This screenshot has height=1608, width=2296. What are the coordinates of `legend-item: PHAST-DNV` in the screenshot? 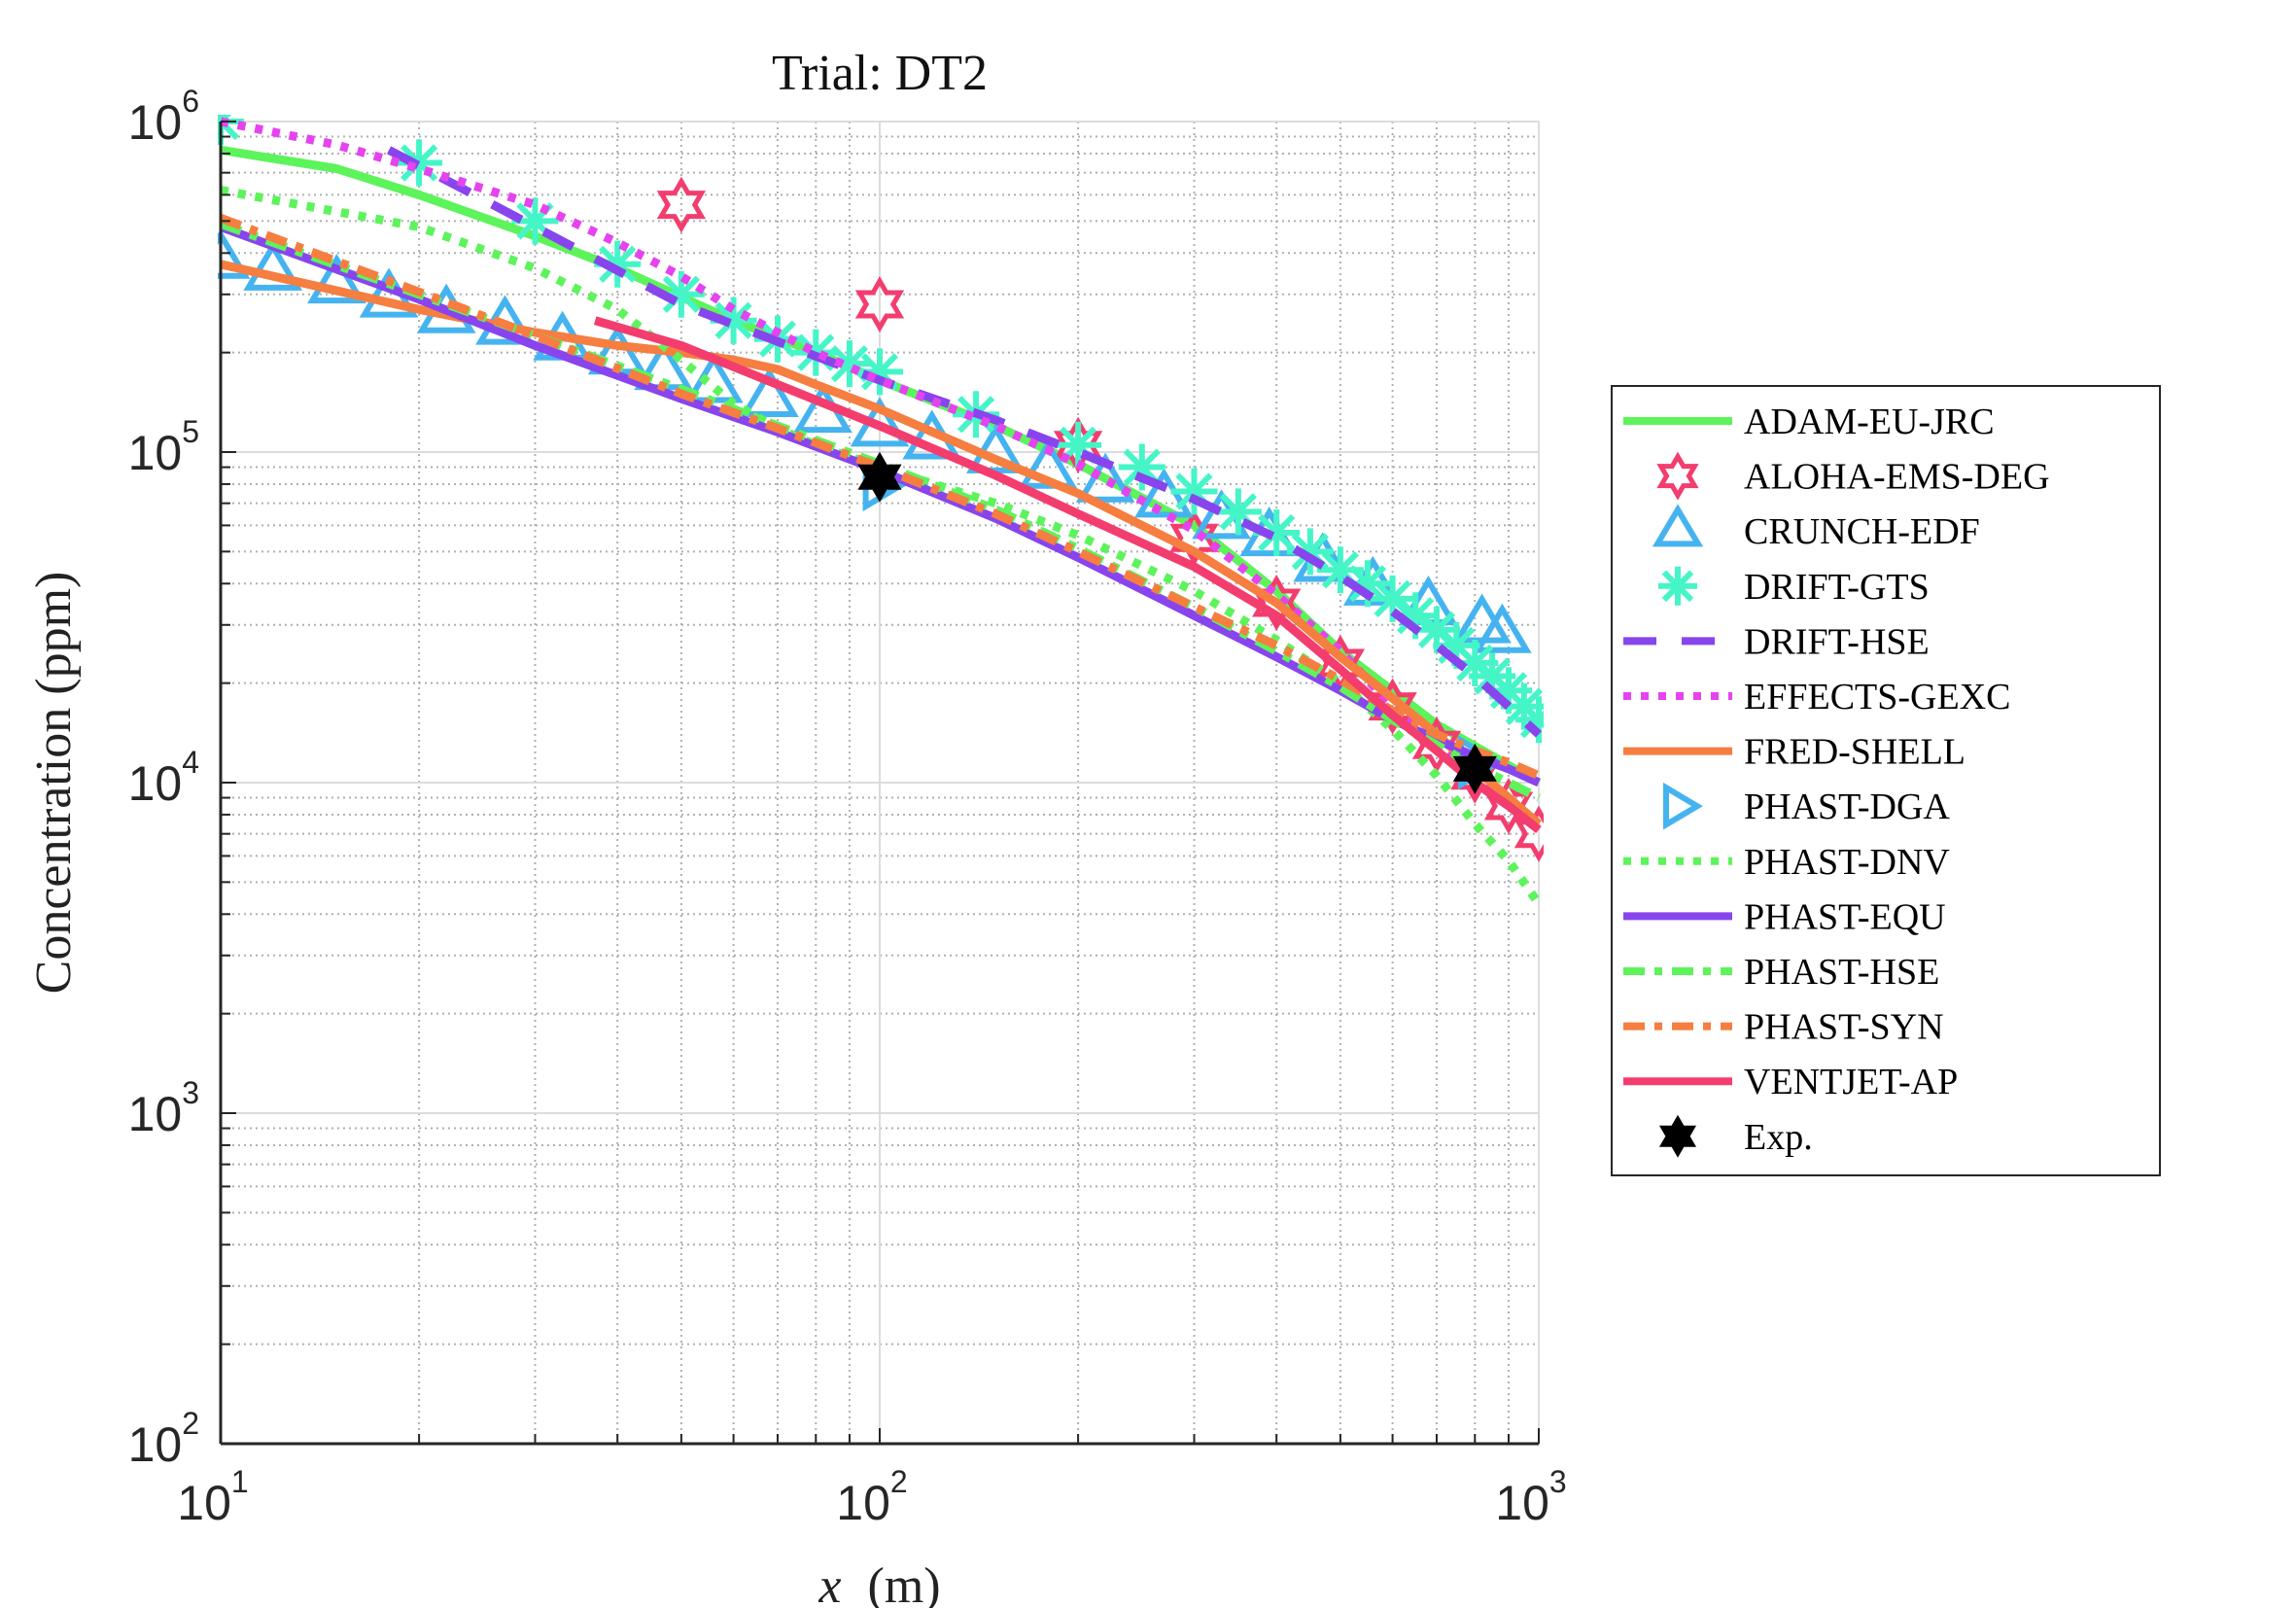 It's located at (1786, 862).